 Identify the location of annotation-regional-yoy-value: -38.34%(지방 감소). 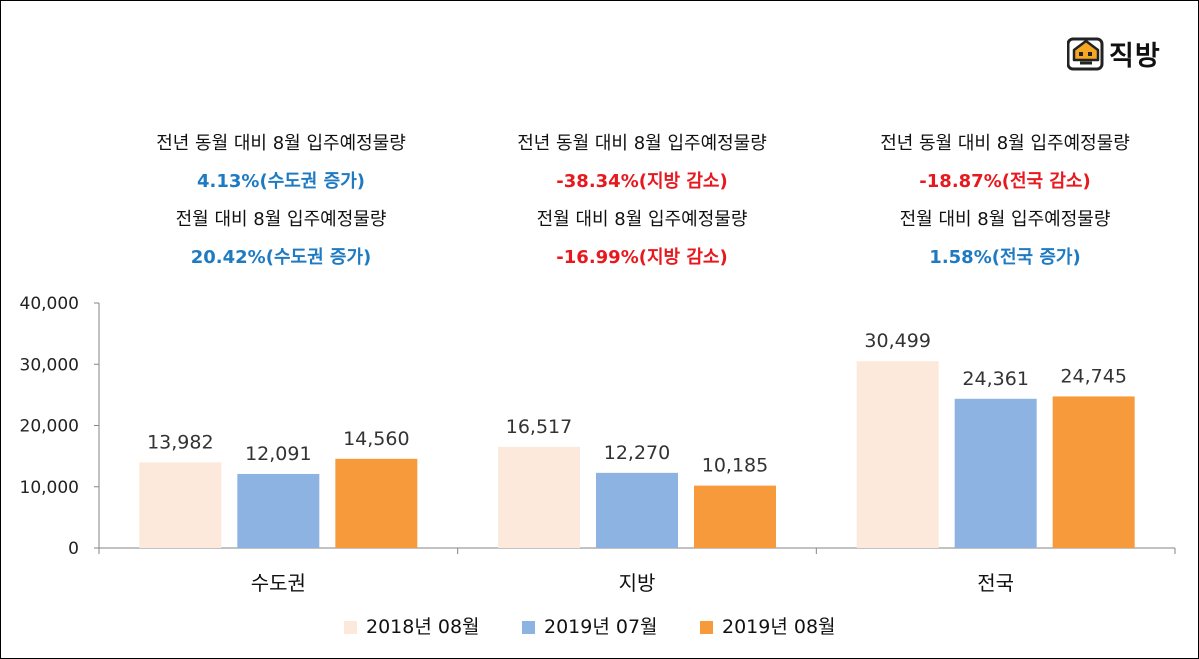
(642, 181).